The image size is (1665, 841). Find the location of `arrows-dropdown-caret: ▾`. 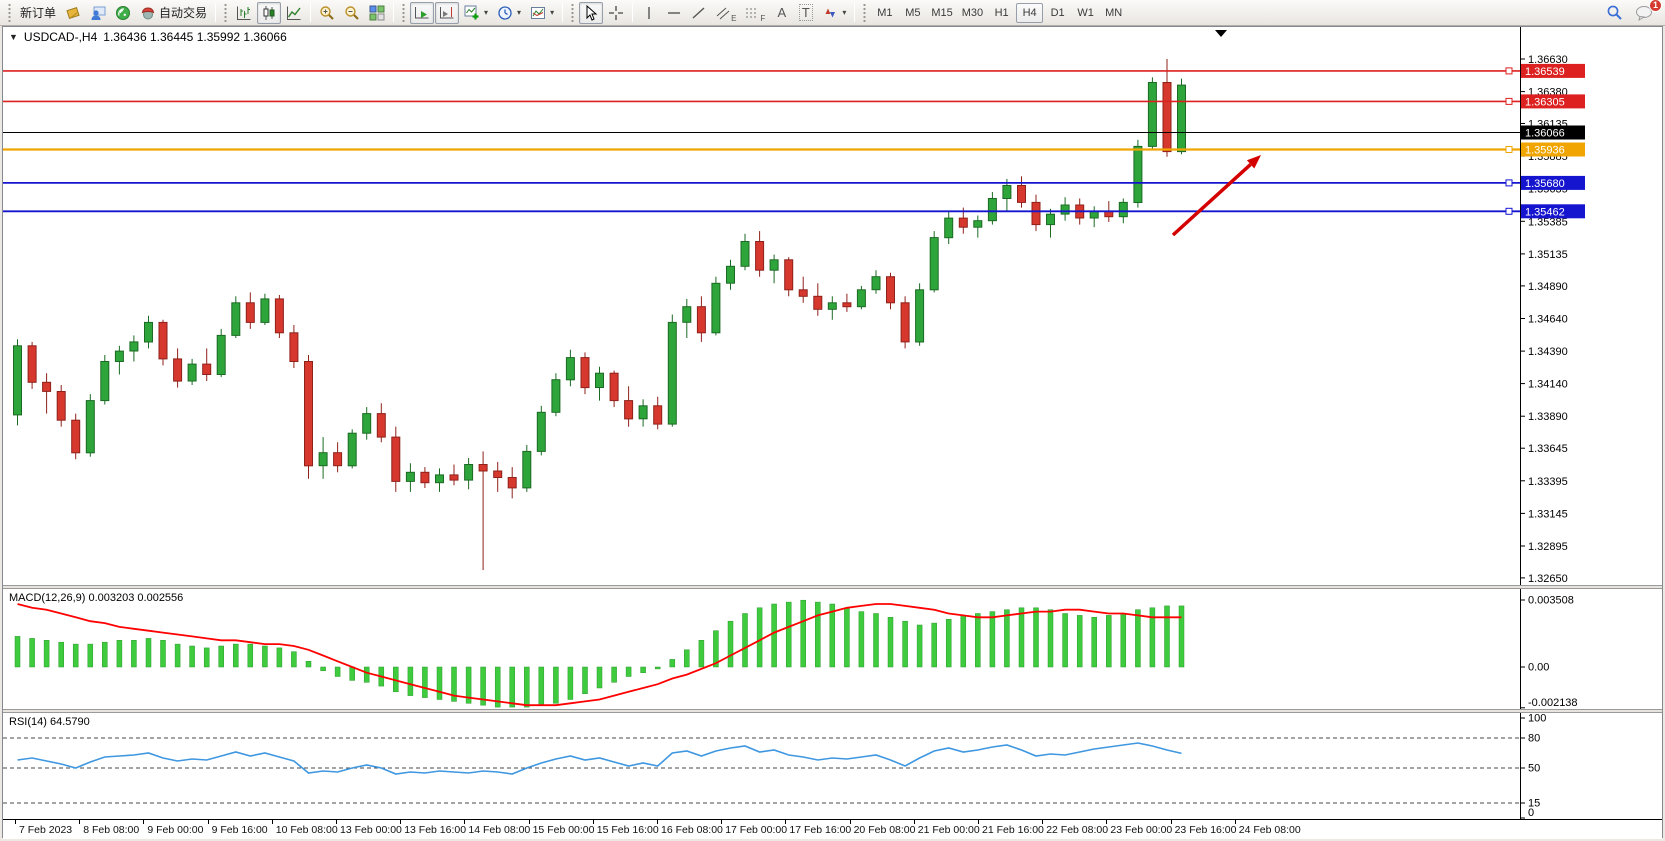

arrows-dropdown-caret: ▾ is located at coordinates (844, 12).